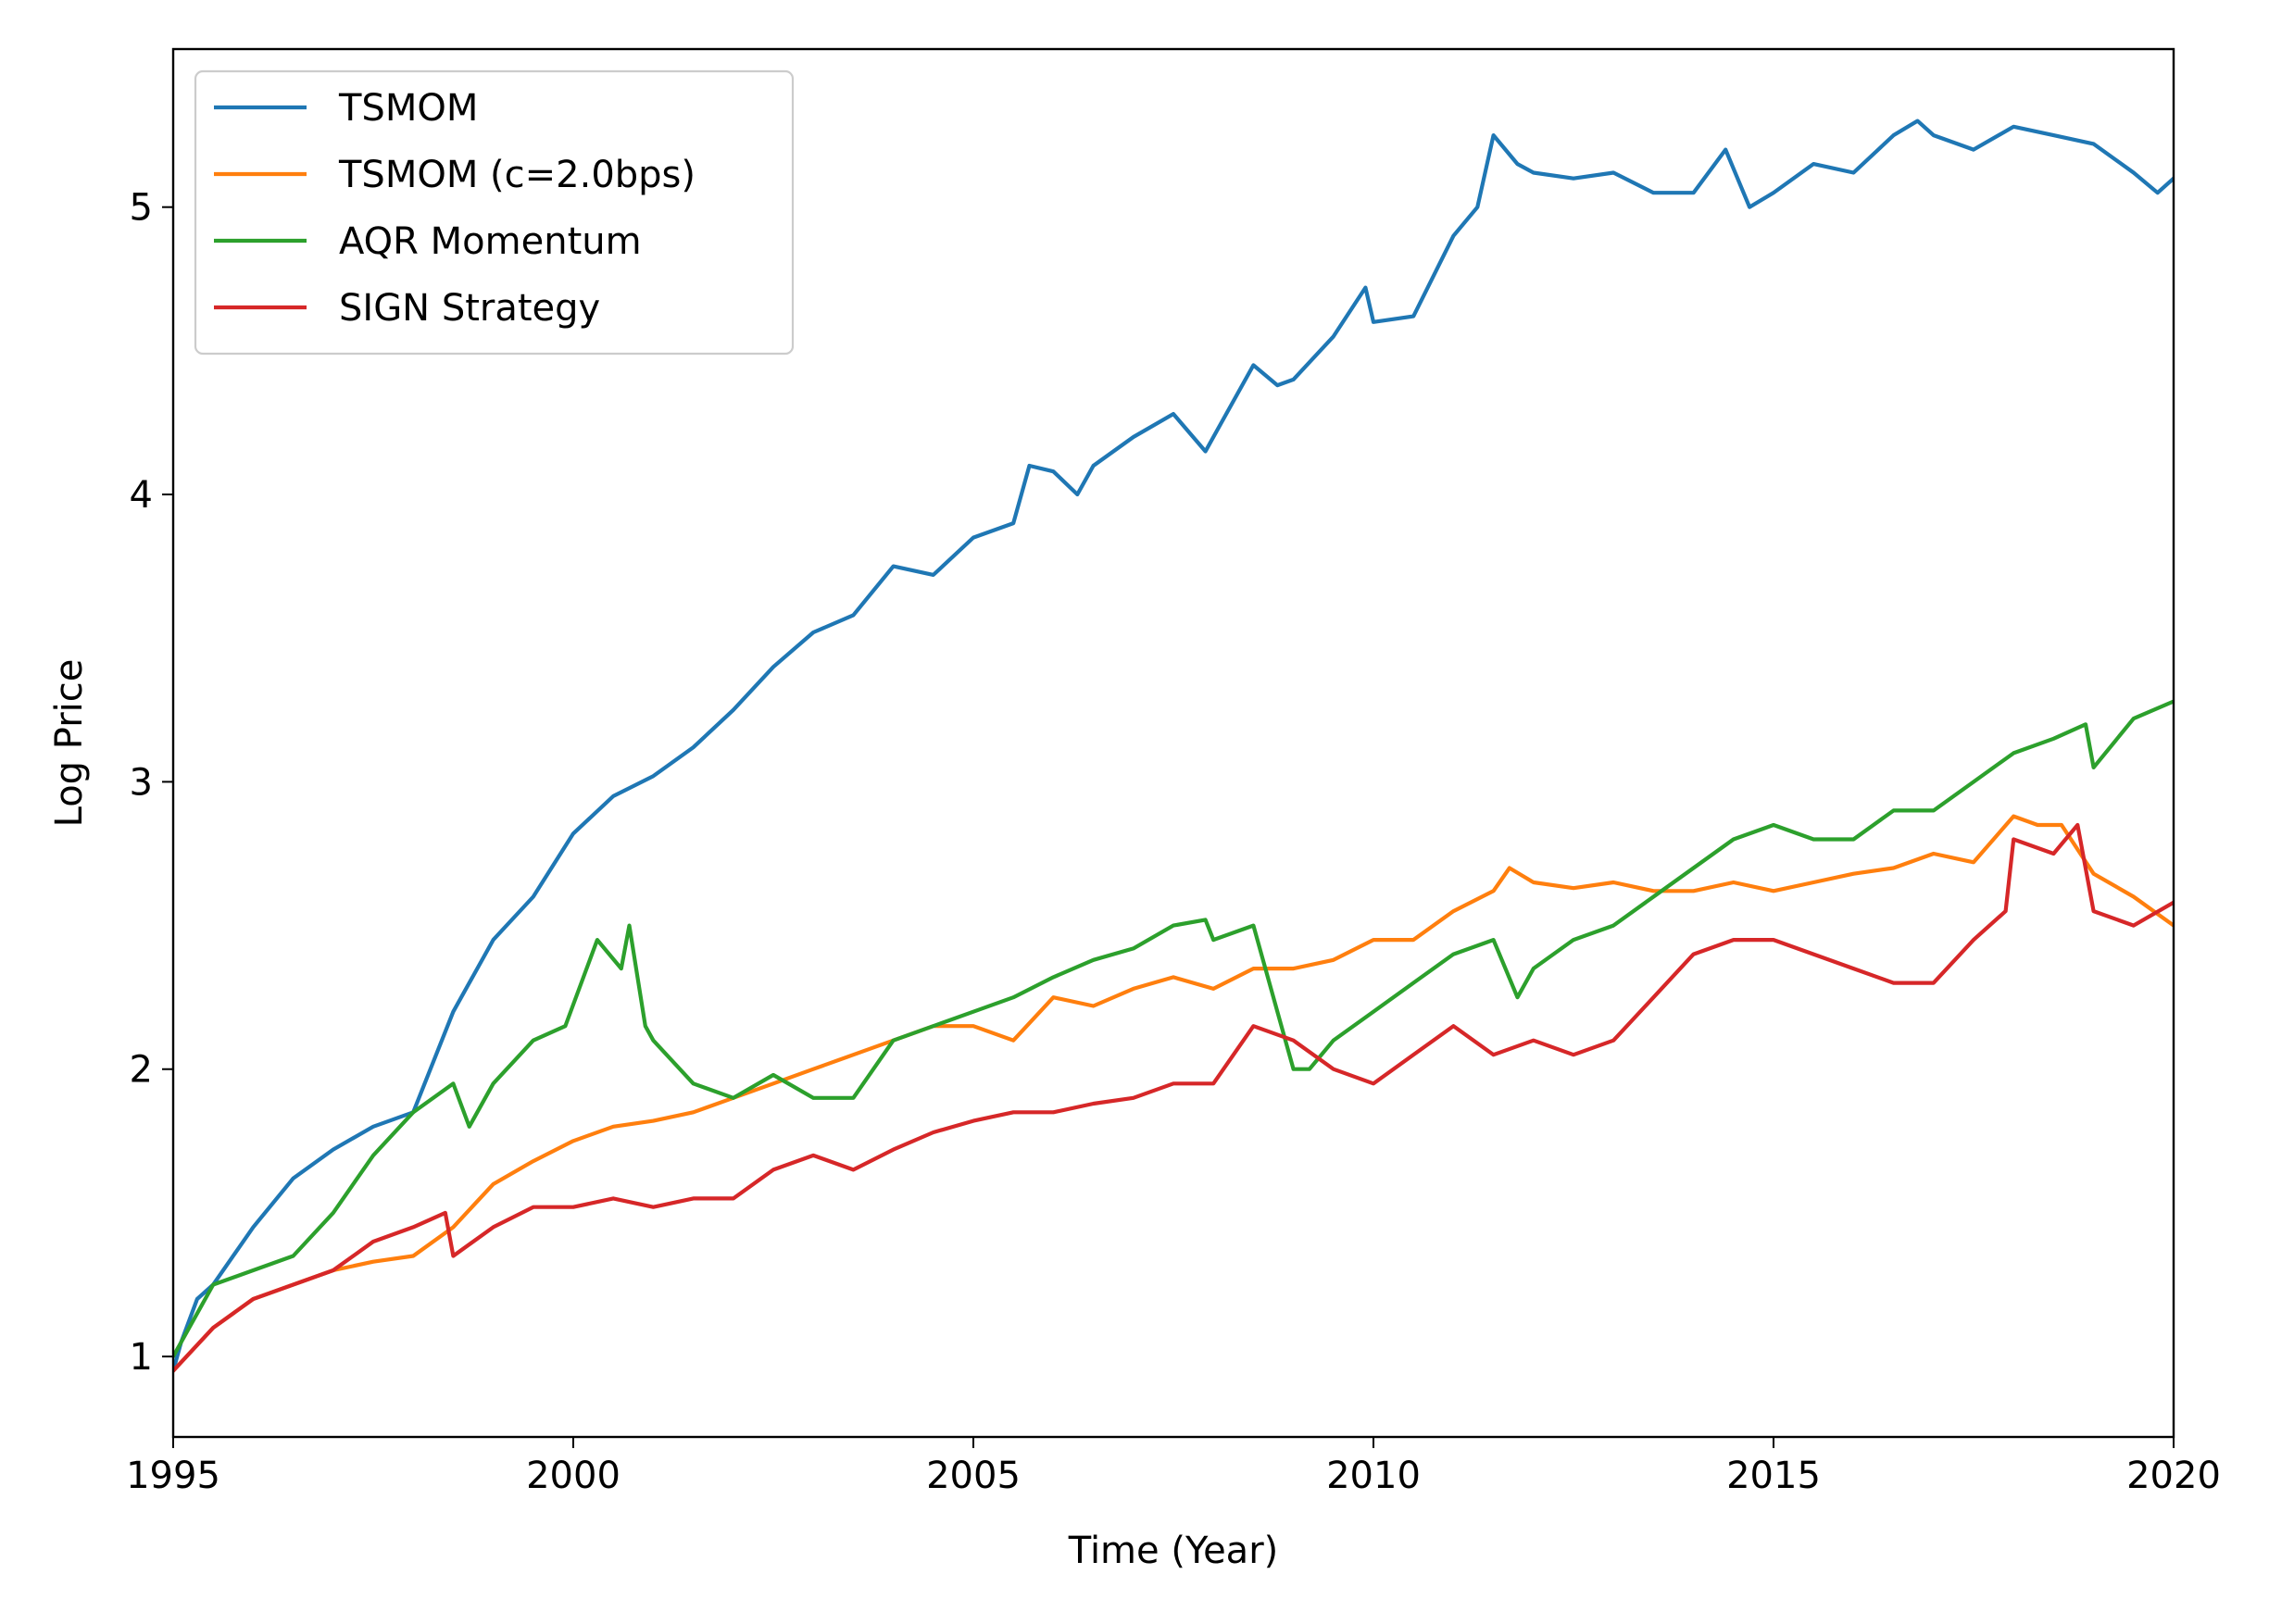 This screenshot has width=2269, height=1624. I want to click on x-axis-ticks: 1995 2000 2005 2010 2015 2020, so click(1173, 1467).